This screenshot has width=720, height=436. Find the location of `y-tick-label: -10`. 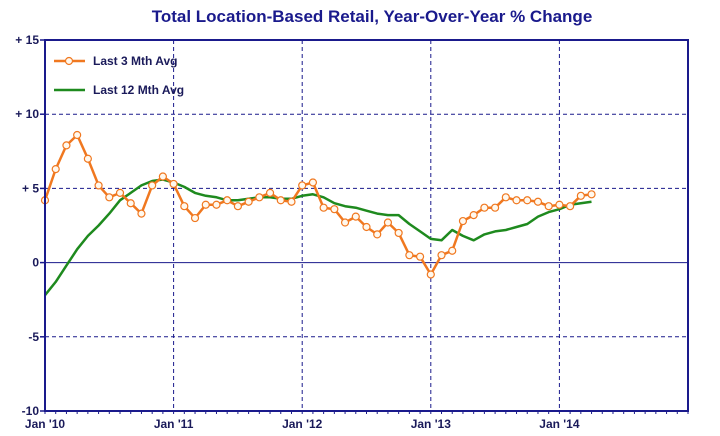

y-tick-label: -10 is located at coordinates (31, 411).